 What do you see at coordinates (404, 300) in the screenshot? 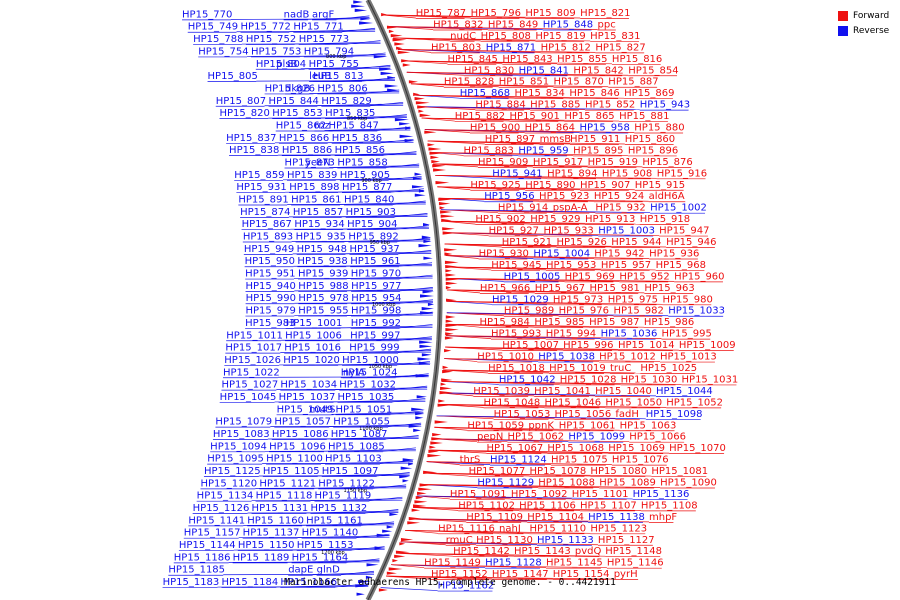
I see `ruler-center-line` at bounding box center [404, 300].